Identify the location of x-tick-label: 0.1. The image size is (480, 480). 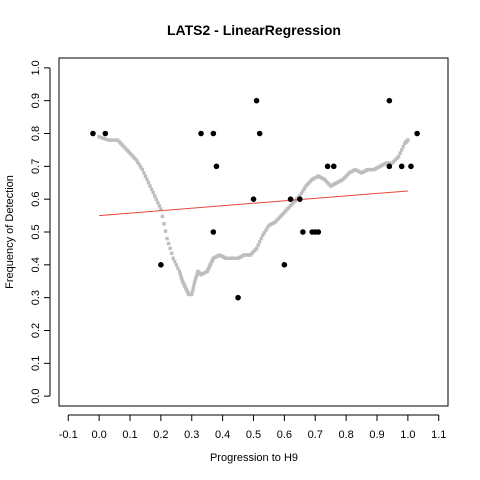
(129, 435).